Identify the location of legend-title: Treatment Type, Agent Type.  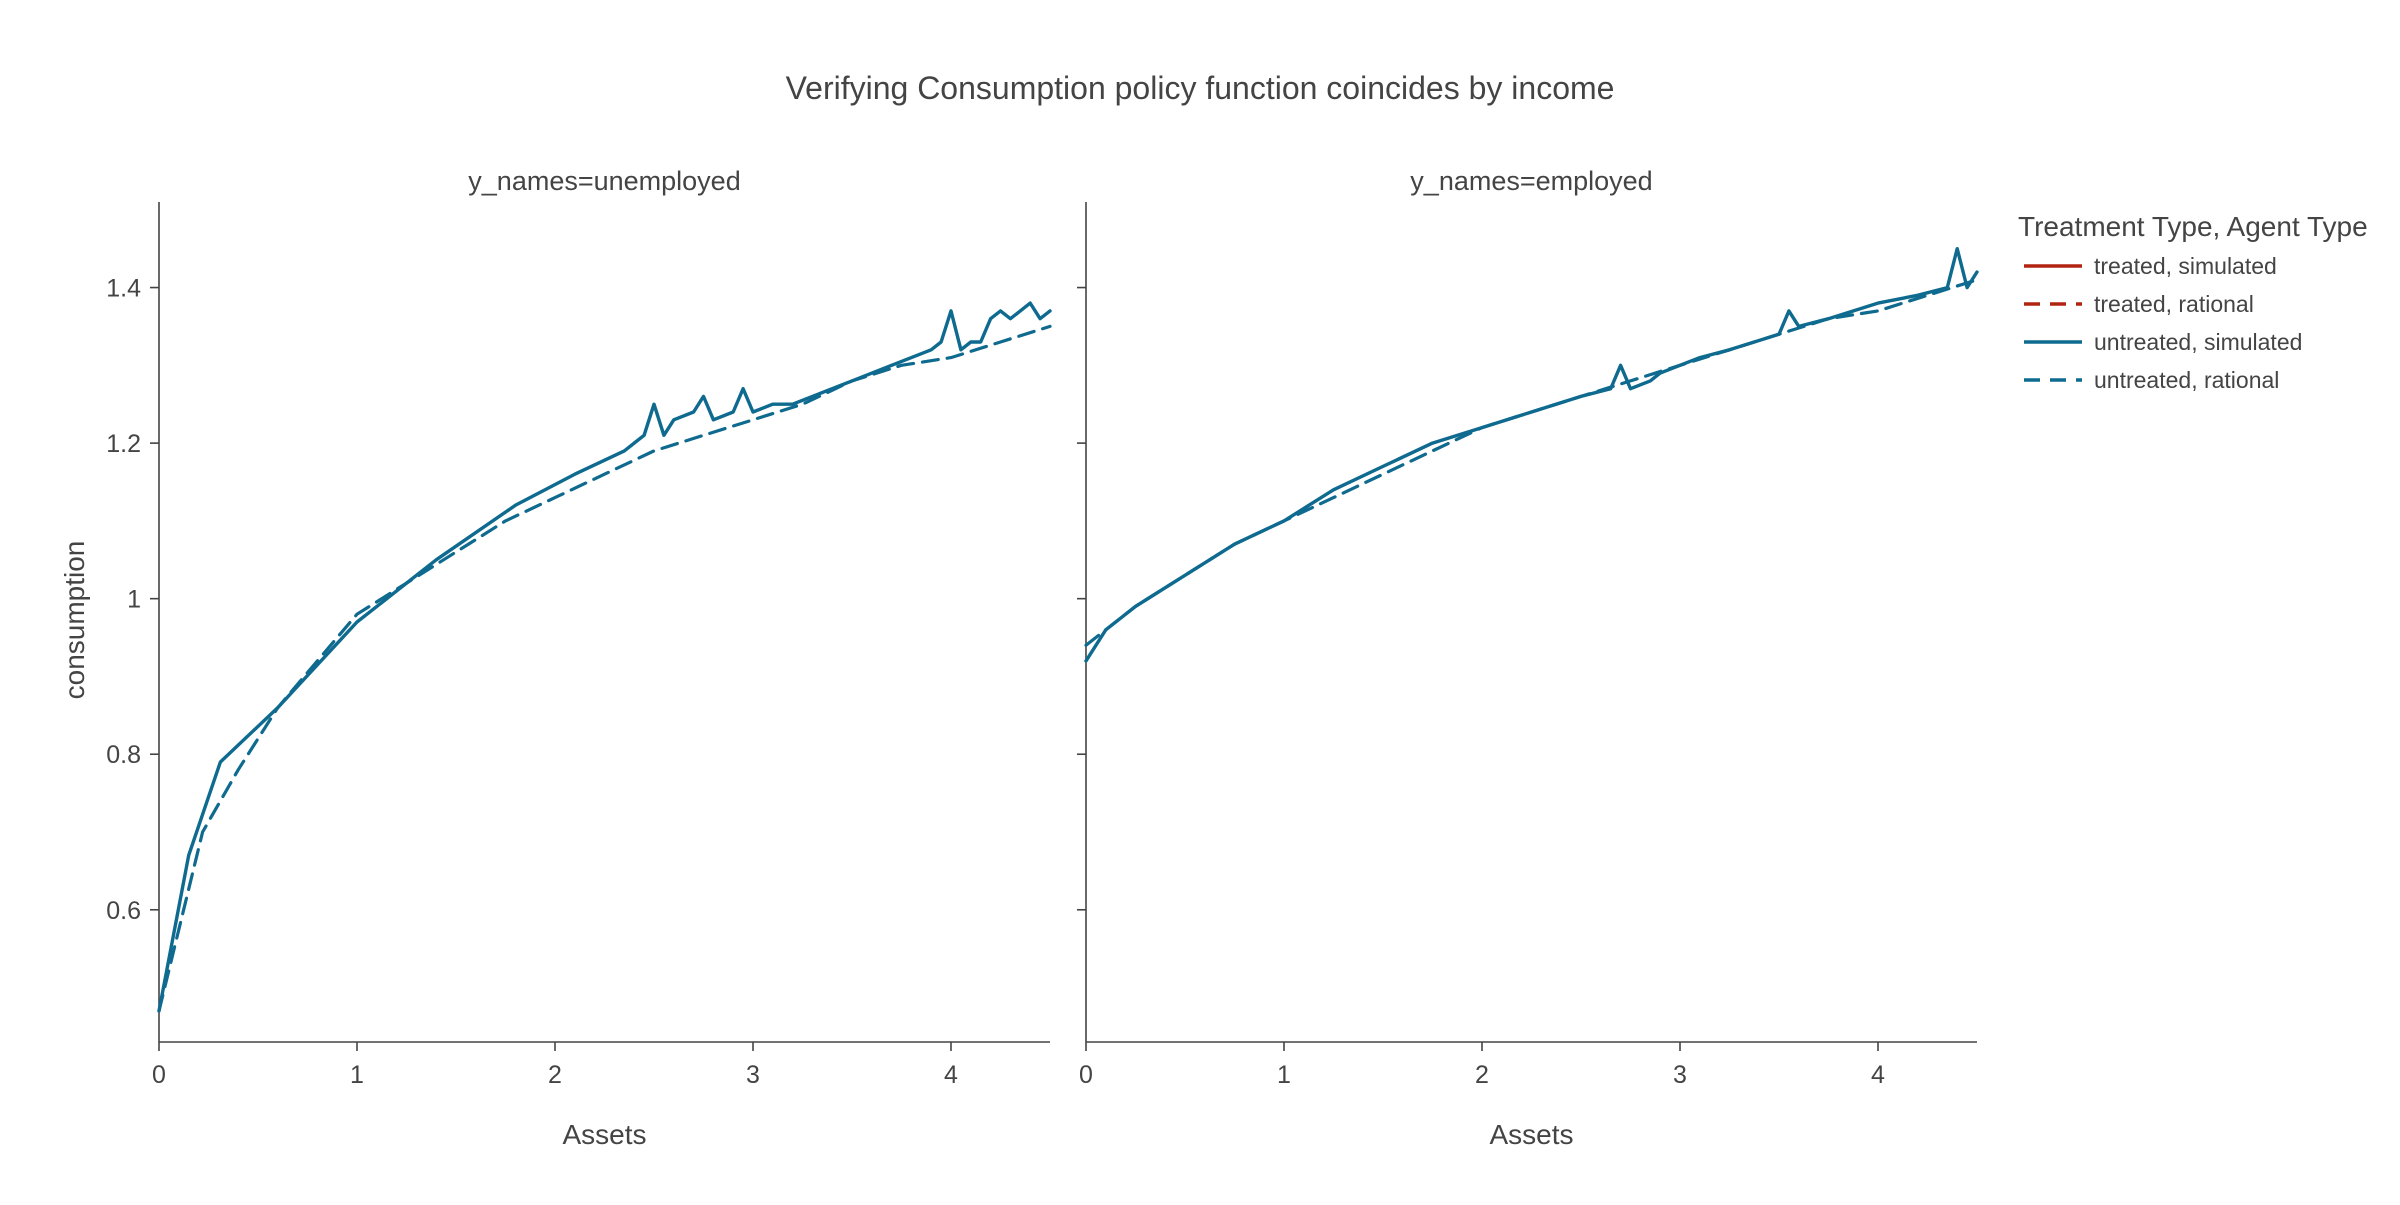
(2193, 226).